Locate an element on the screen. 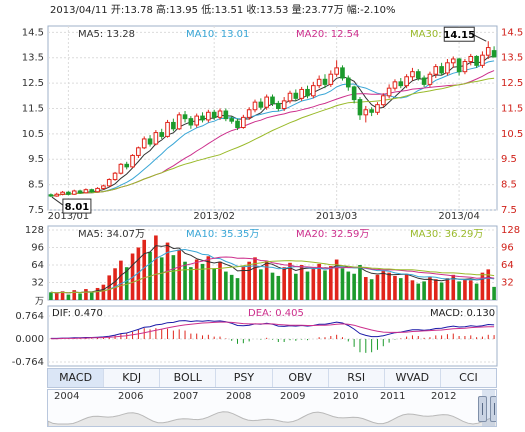 This screenshot has width=525, height=432. price-tick-label-right: 13.5 is located at coordinates (512, 58).